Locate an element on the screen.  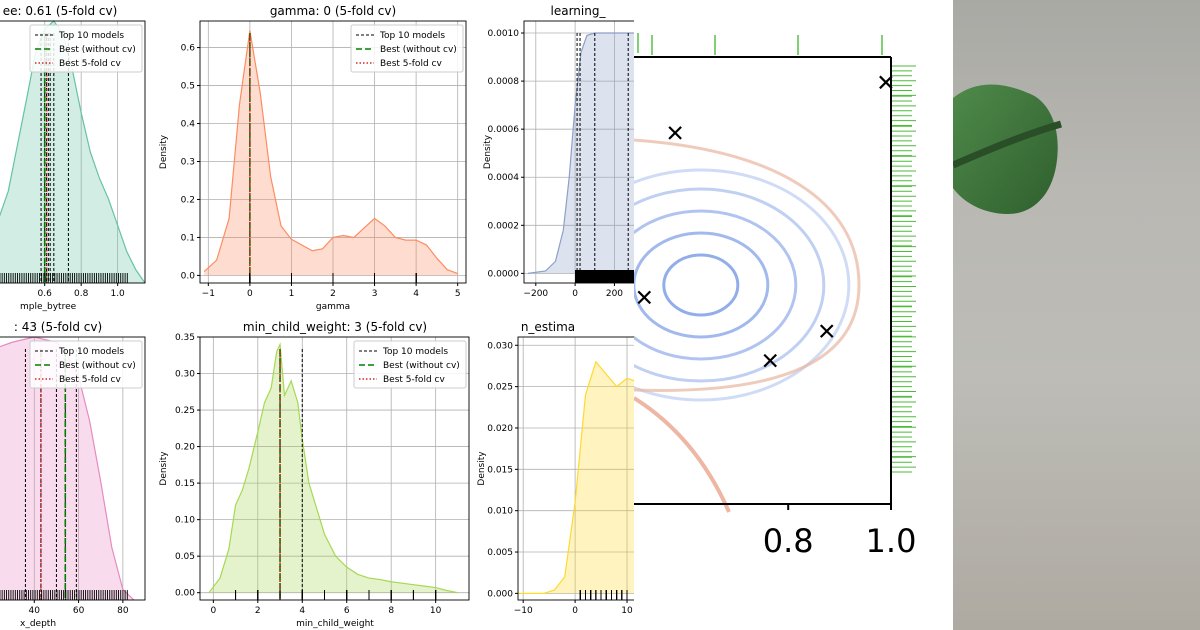
x-tick-label: 60 is located at coordinates (79, 611).